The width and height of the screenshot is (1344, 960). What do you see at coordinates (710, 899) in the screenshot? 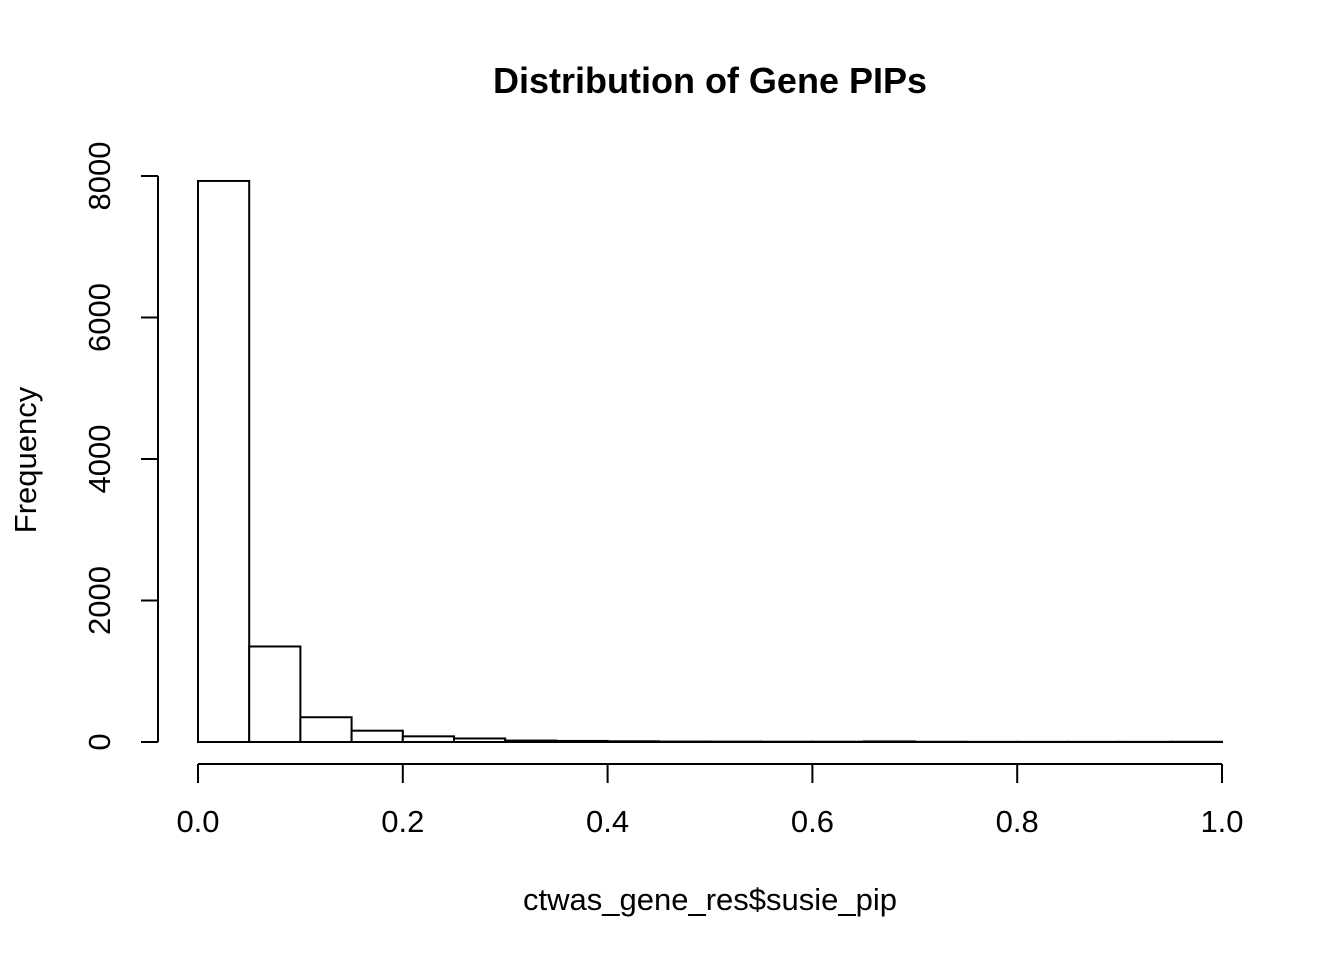
I see `x-axis-label: ctwas_gene_res$susie_pip` at bounding box center [710, 899].